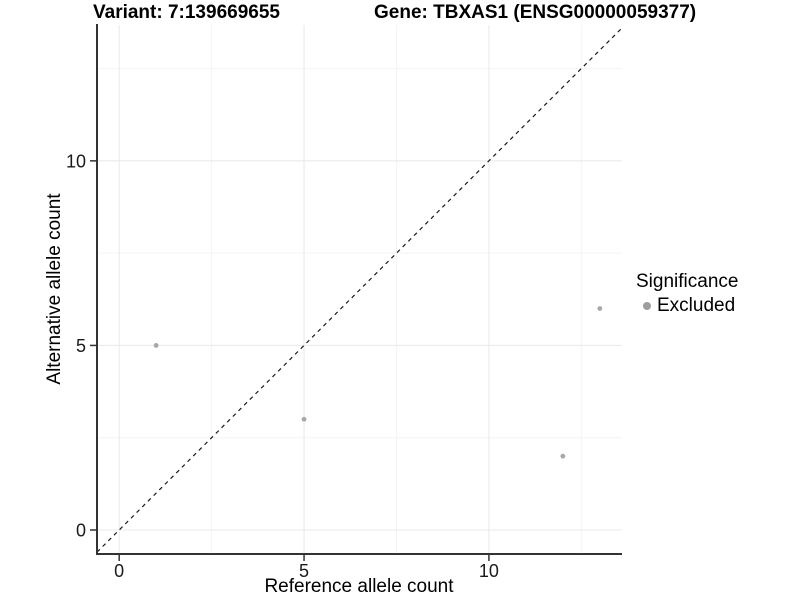 This screenshot has width=800, height=600. I want to click on legend: Significance Excluded, so click(687, 294).